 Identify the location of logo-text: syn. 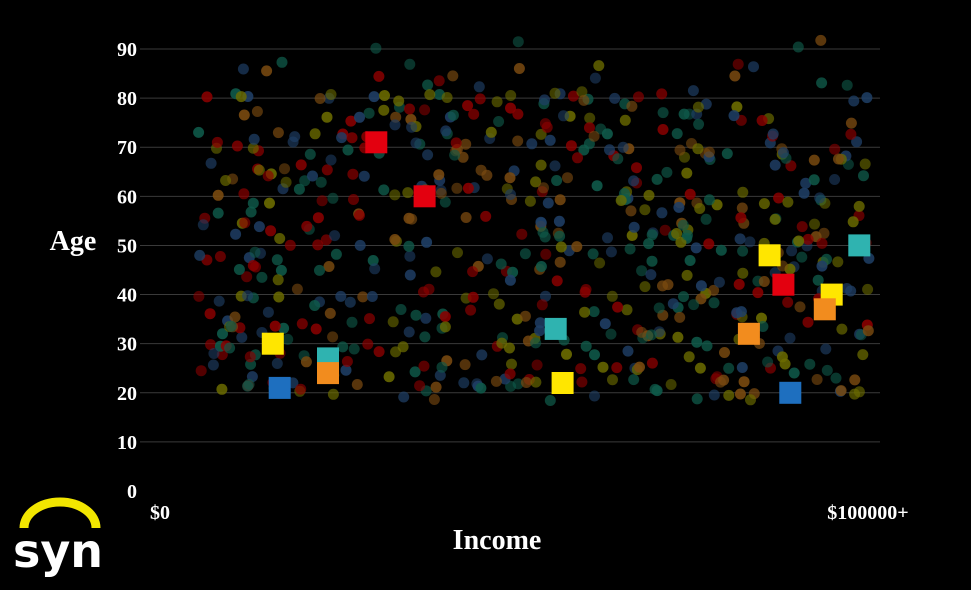
(58, 551).